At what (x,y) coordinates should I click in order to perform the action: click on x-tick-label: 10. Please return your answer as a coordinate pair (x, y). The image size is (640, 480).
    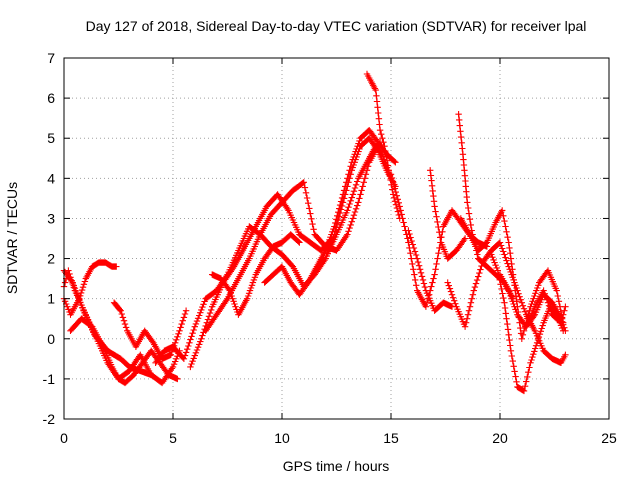
    Looking at the image, I should click on (282, 438).